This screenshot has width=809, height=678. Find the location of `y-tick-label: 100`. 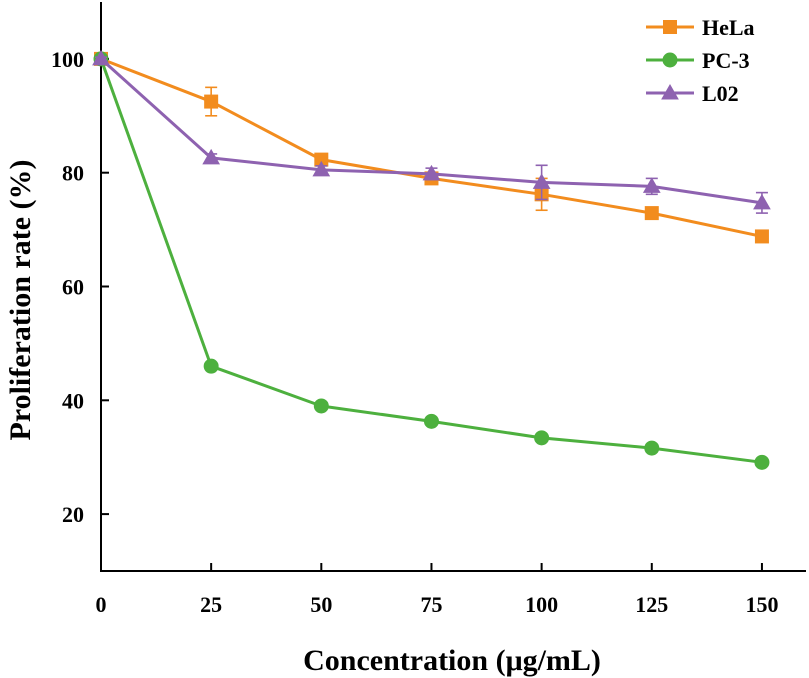

y-tick-label: 100 is located at coordinates (67, 59).